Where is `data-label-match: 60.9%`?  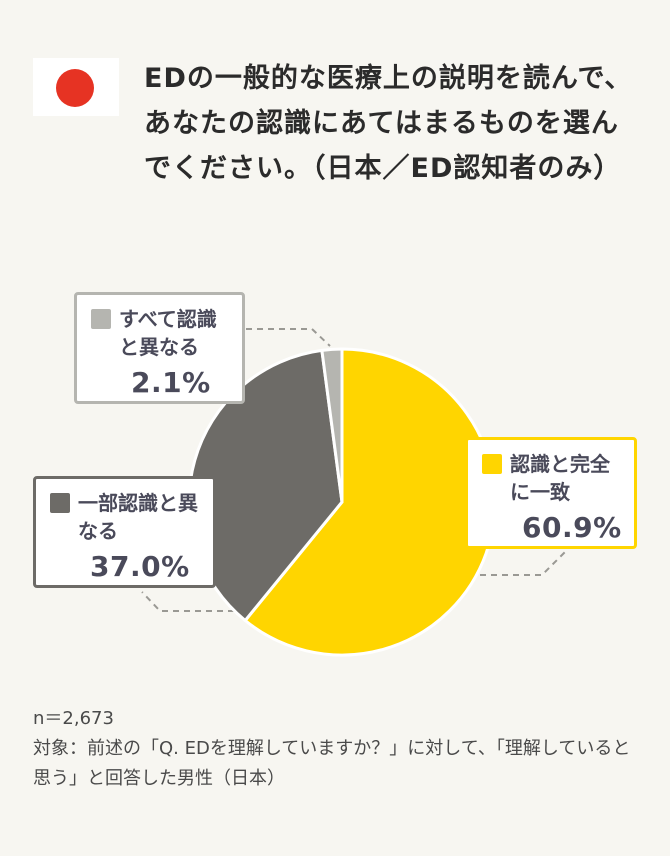 data-label-match: 60.9% is located at coordinates (572, 527).